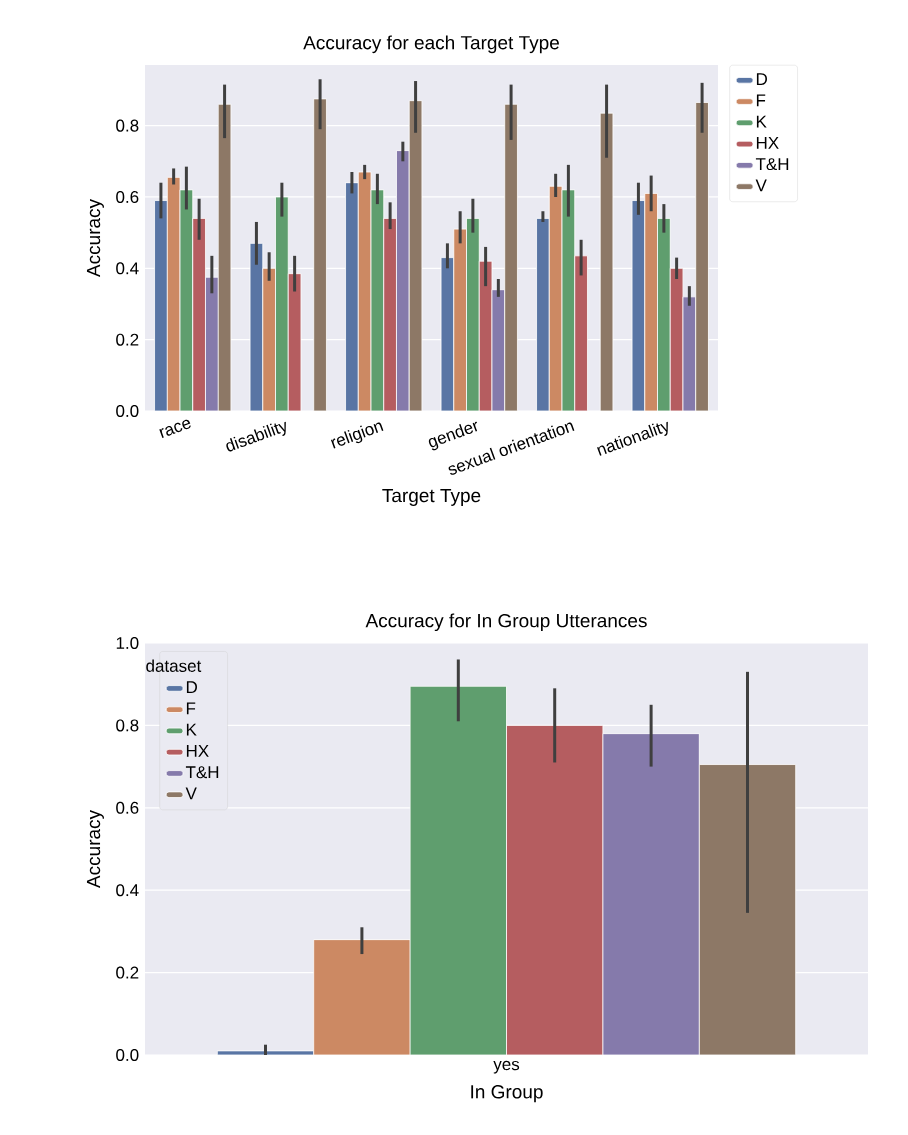  What do you see at coordinates (175, 429) in the screenshot?
I see `x-tick-label: race` at bounding box center [175, 429].